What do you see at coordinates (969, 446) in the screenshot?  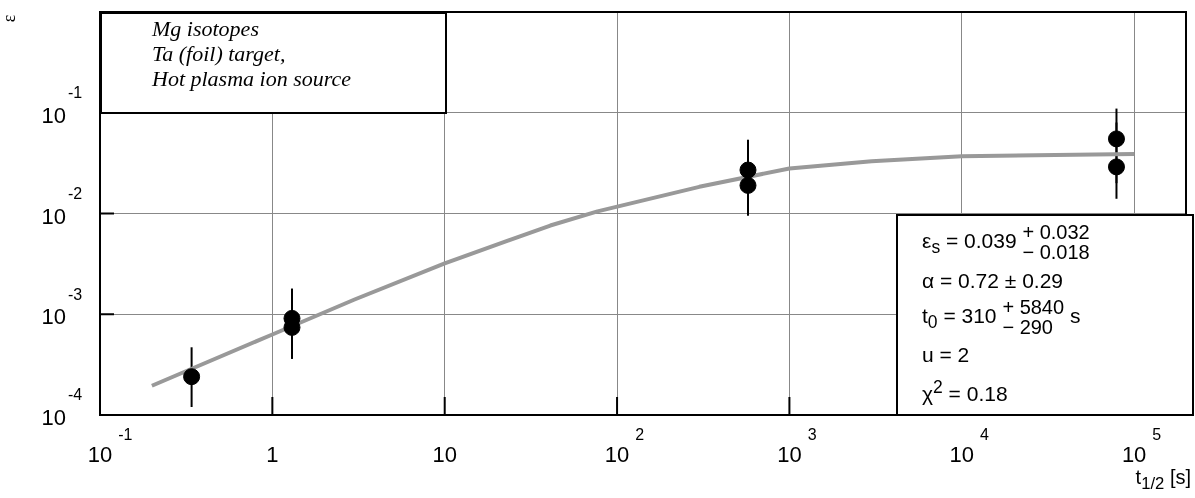 I see `x-tick-label: 10⁴` at bounding box center [969, 446].